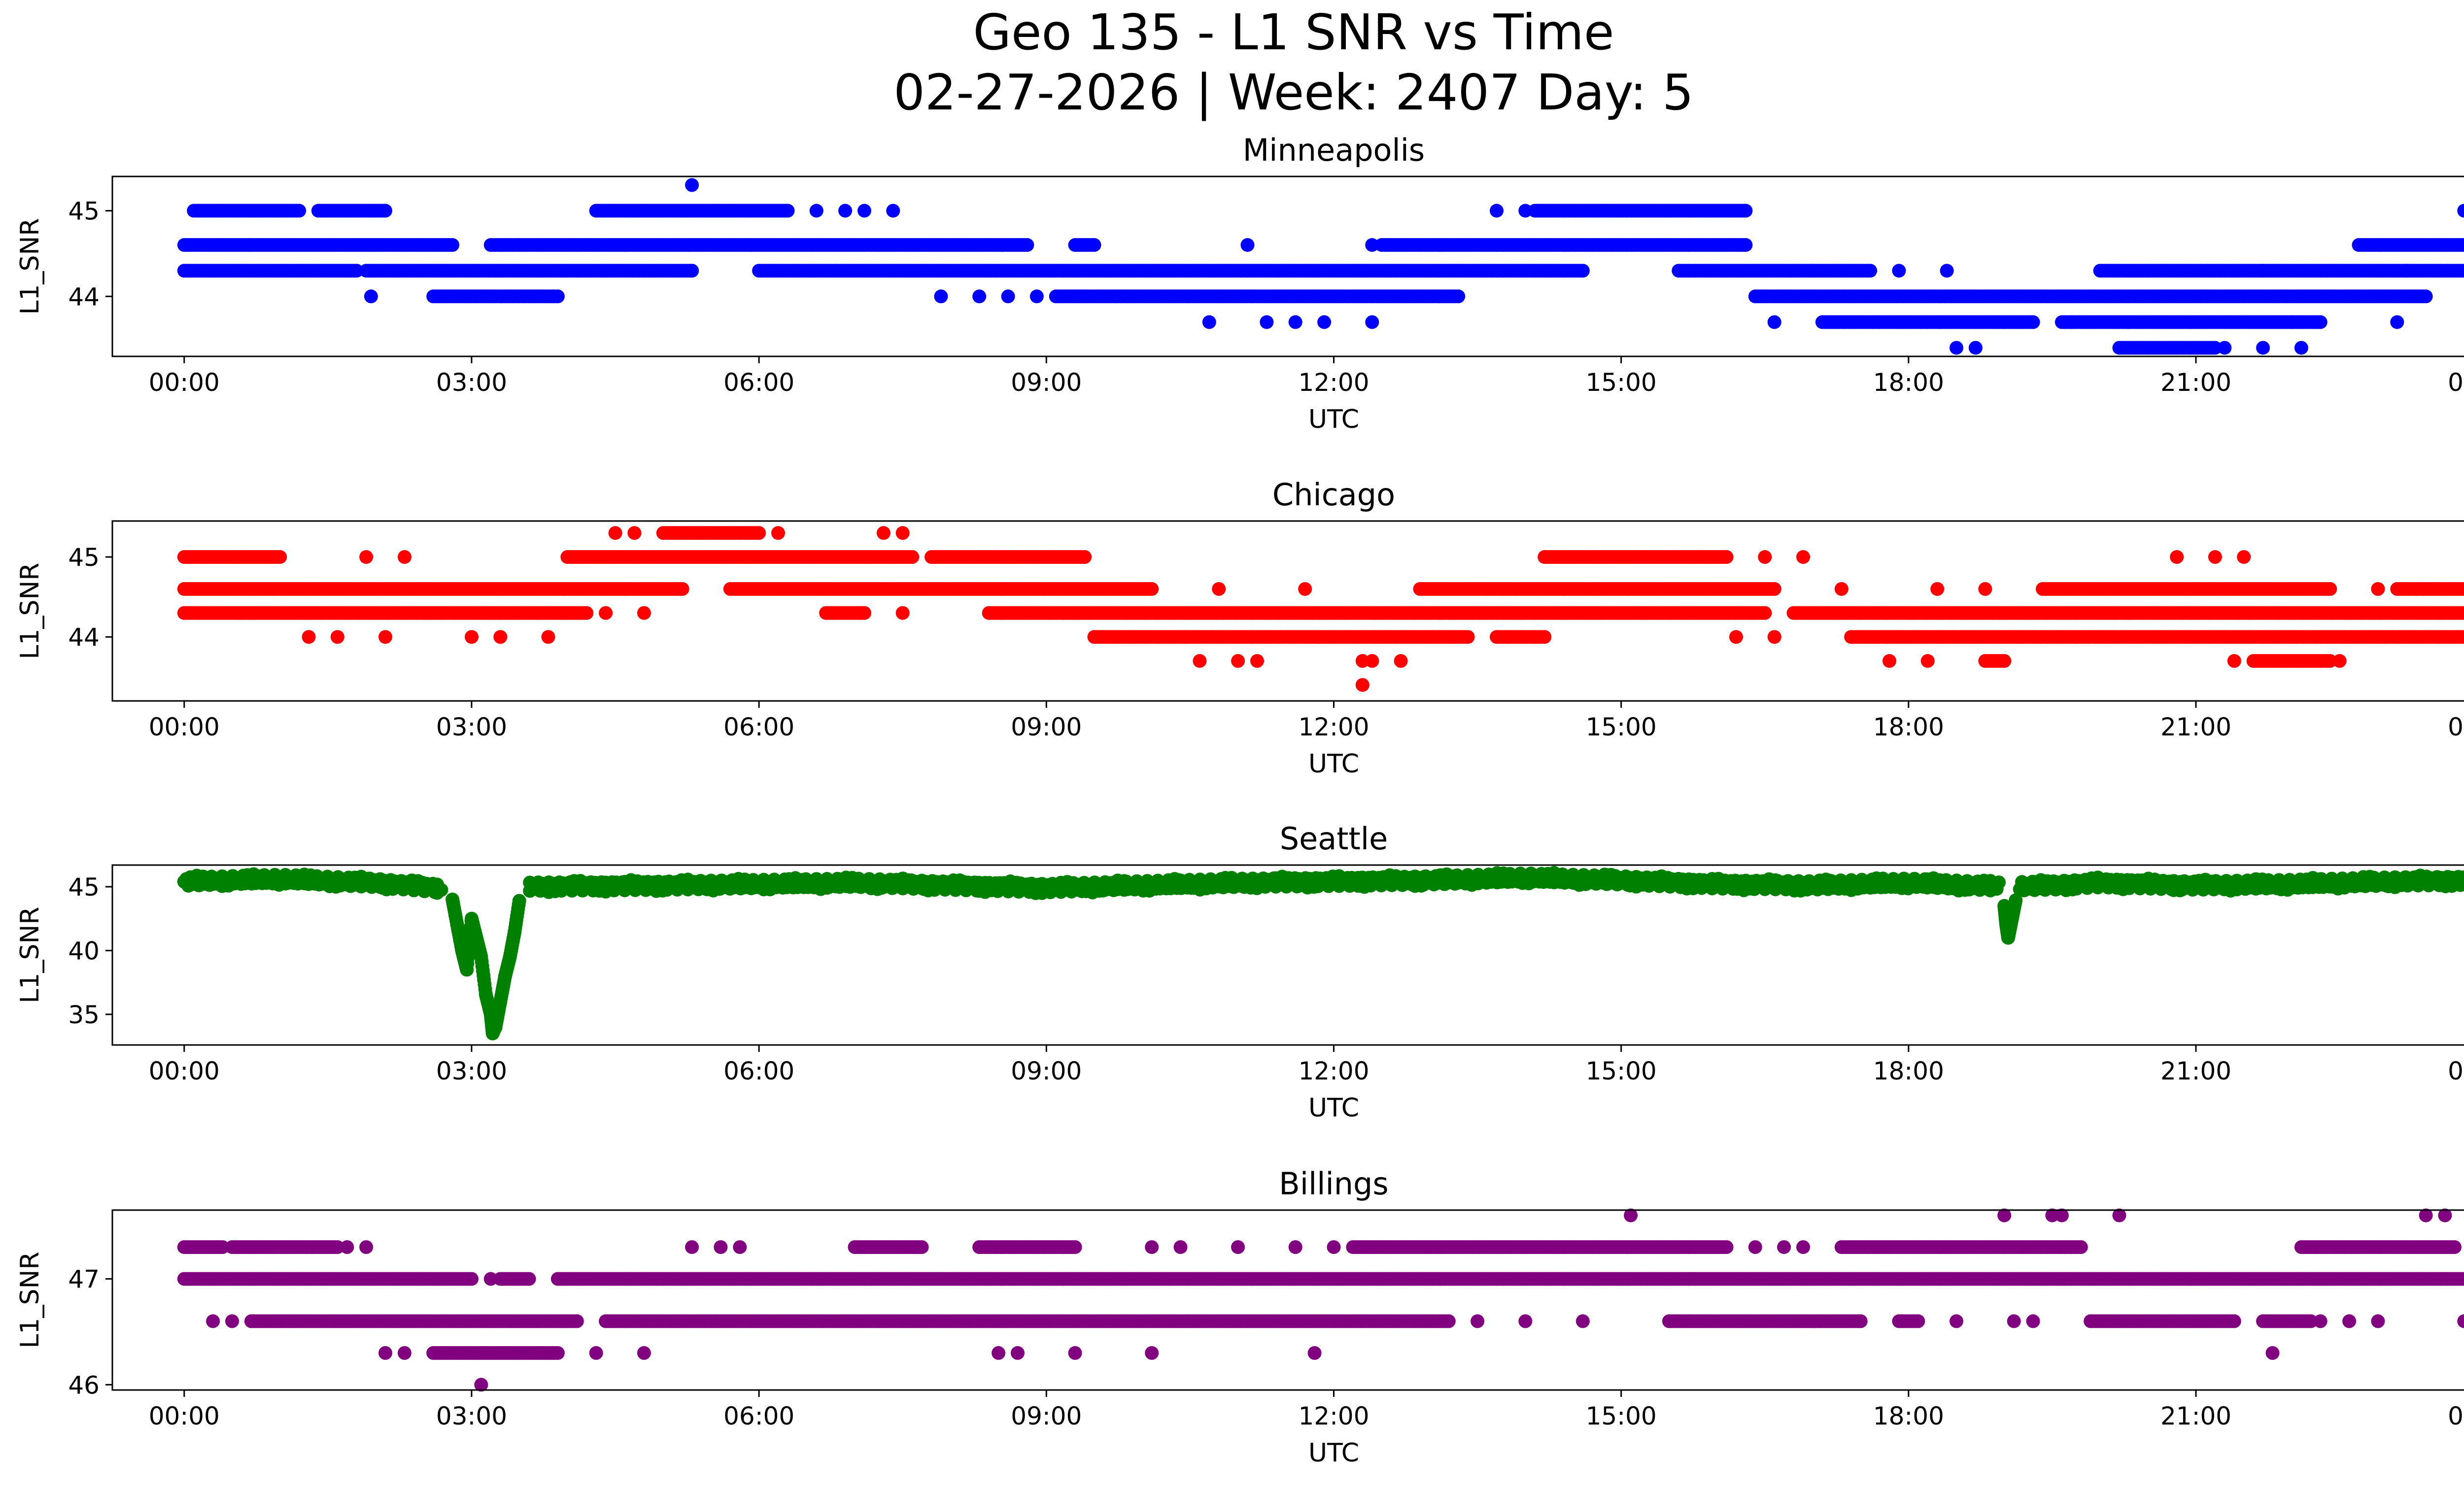 This screenshot has width=2464, height=1495. I want to click on figure-title-line2: 02-27-2026 | Week: 2407 Day: 5, so click(1293, 92).